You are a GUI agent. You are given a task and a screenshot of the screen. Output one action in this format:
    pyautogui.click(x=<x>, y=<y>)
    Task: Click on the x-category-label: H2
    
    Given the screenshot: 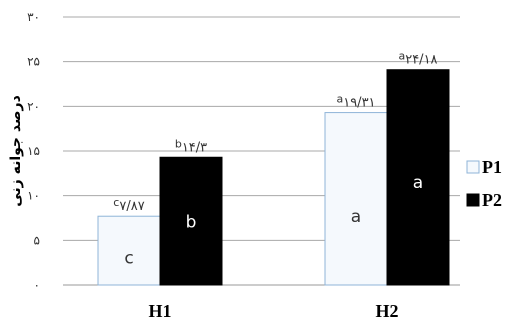 What is the action you would take?
    pyautogui.click(x=386, y=311)
    